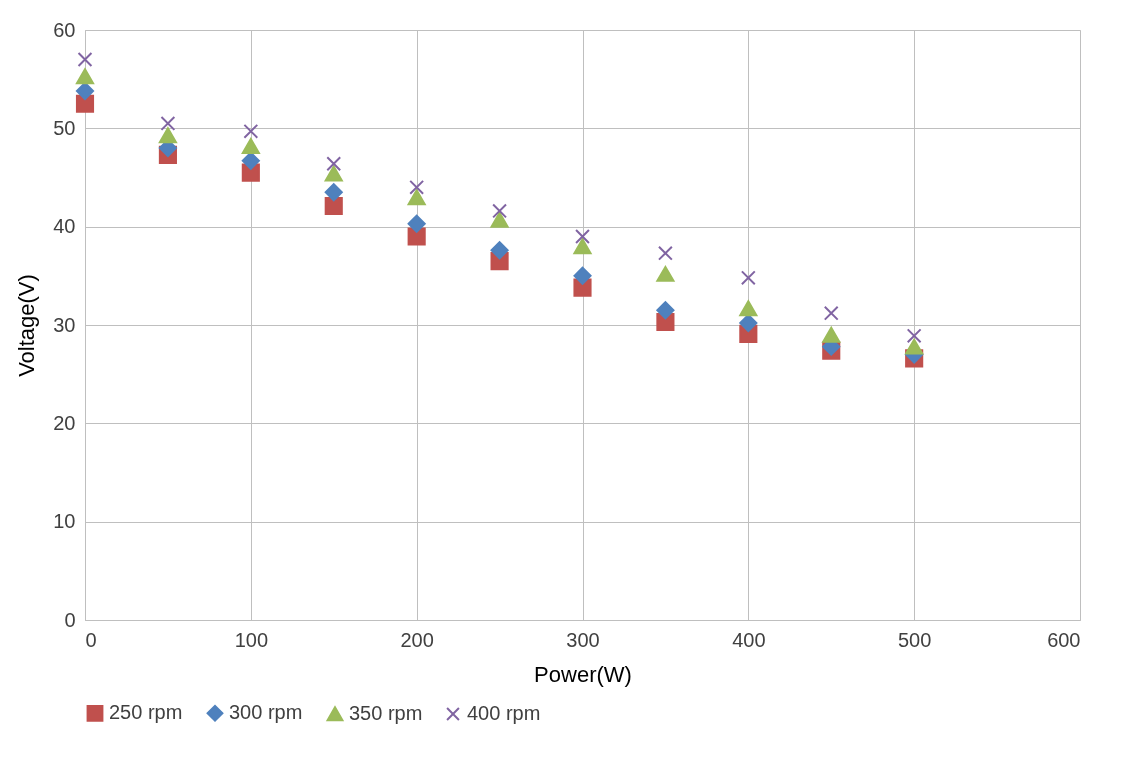 The image size is (1137, 764). What do you see at coordinates (64, 29) in the screenshot?
I see `y-tick-label: 60` at bounding box center [64, 29].